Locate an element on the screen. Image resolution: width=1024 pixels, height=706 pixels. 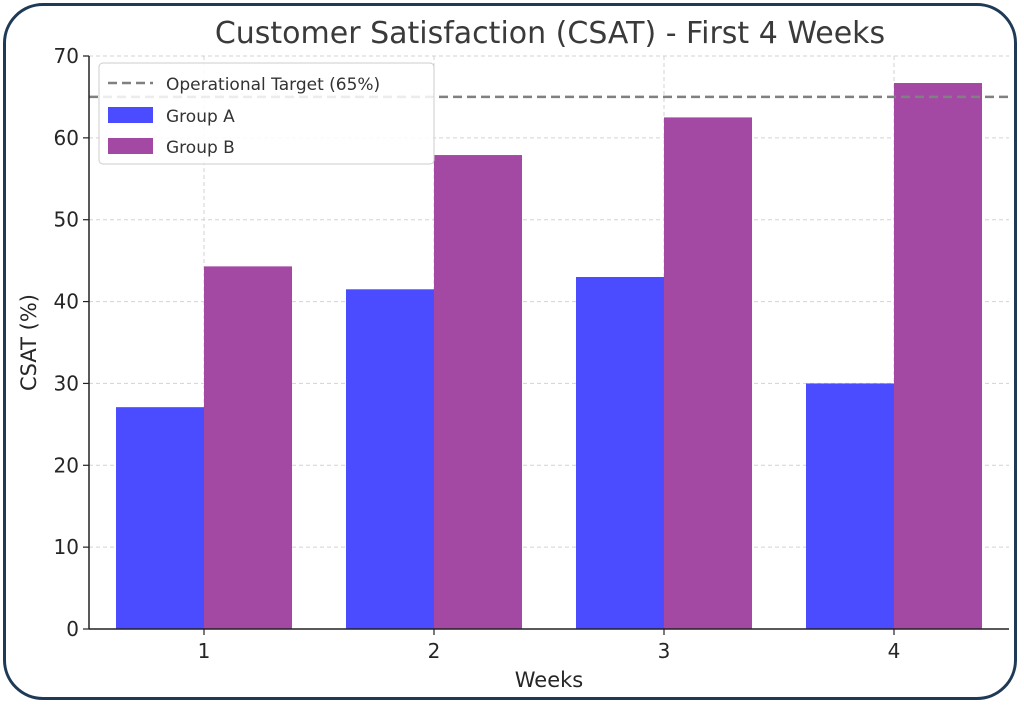
legend-label-target: Operational Target (65%) is located at coordinates (273, 85).